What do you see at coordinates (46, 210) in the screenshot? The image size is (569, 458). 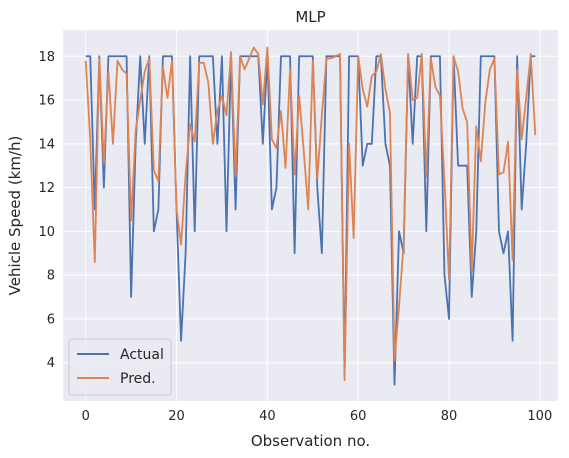 I see `y-tick-labels: 4 6 8 10 12 14 16 18` at bounding box center [46, 210].